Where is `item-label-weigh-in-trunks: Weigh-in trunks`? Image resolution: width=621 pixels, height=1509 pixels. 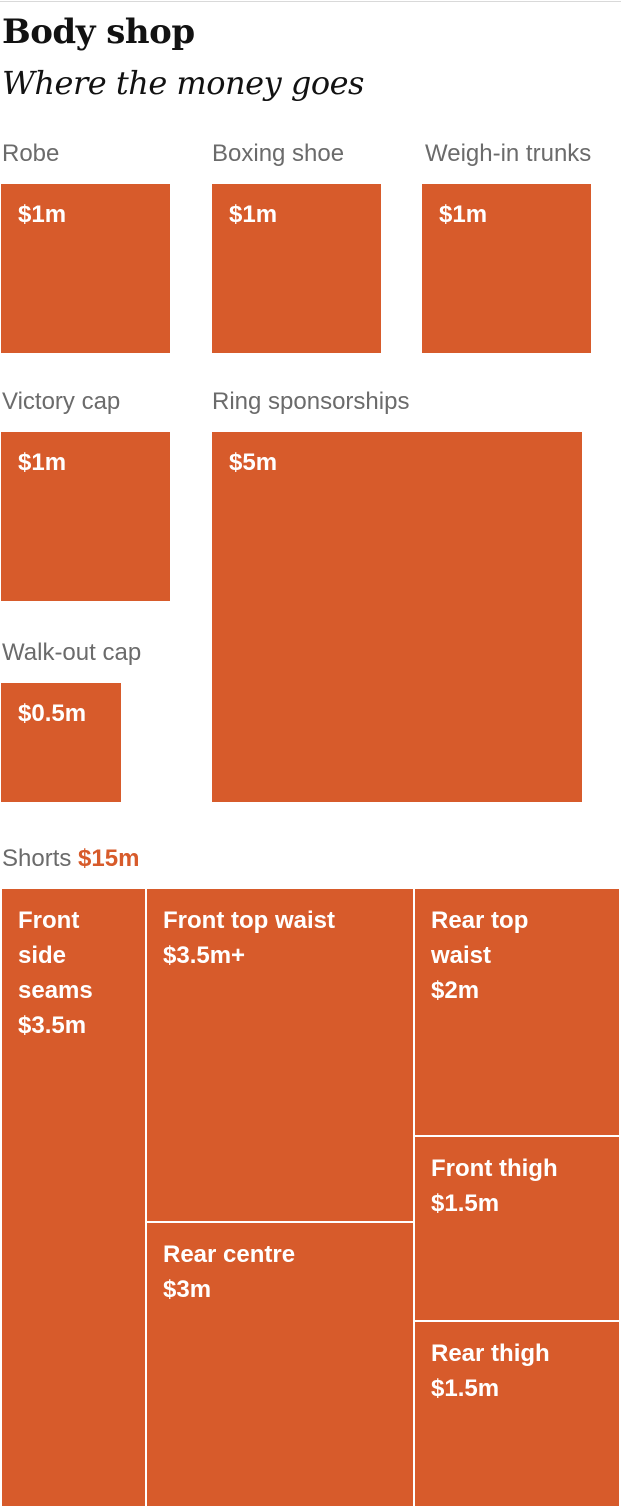
item-label-weigh-in-trunks: Weigh-in trunks is located at coordinates (508, 153).